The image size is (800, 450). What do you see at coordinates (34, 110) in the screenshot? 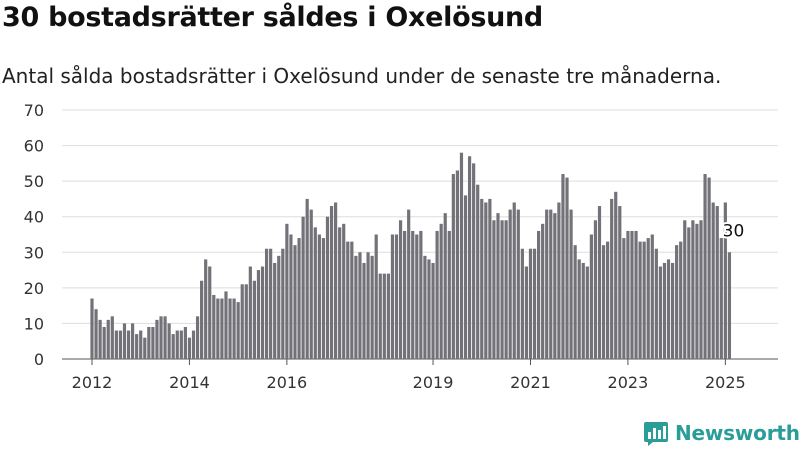
I see `y-tick-label: 70` at bounding box center [34, 110].